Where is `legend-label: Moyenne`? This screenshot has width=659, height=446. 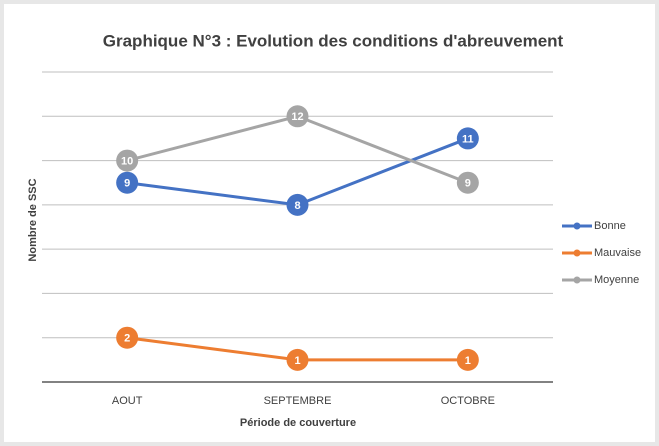 legend-label: Moyenne is located at coordinates (616, 280).